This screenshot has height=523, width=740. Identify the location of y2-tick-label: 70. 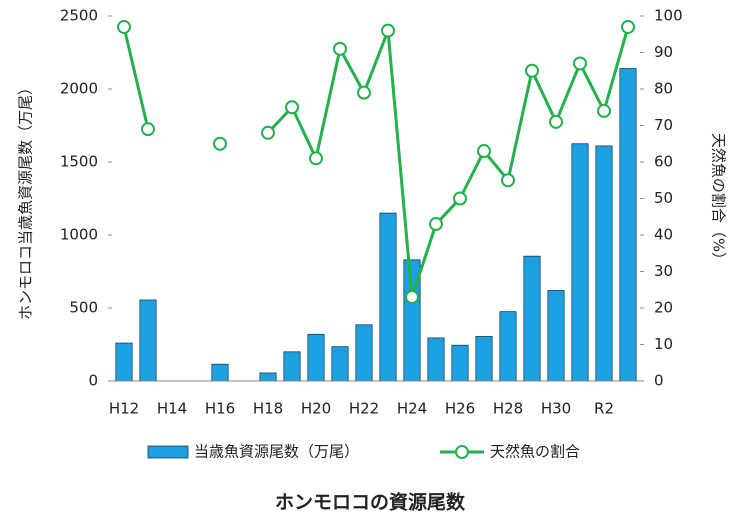
(663, 125).